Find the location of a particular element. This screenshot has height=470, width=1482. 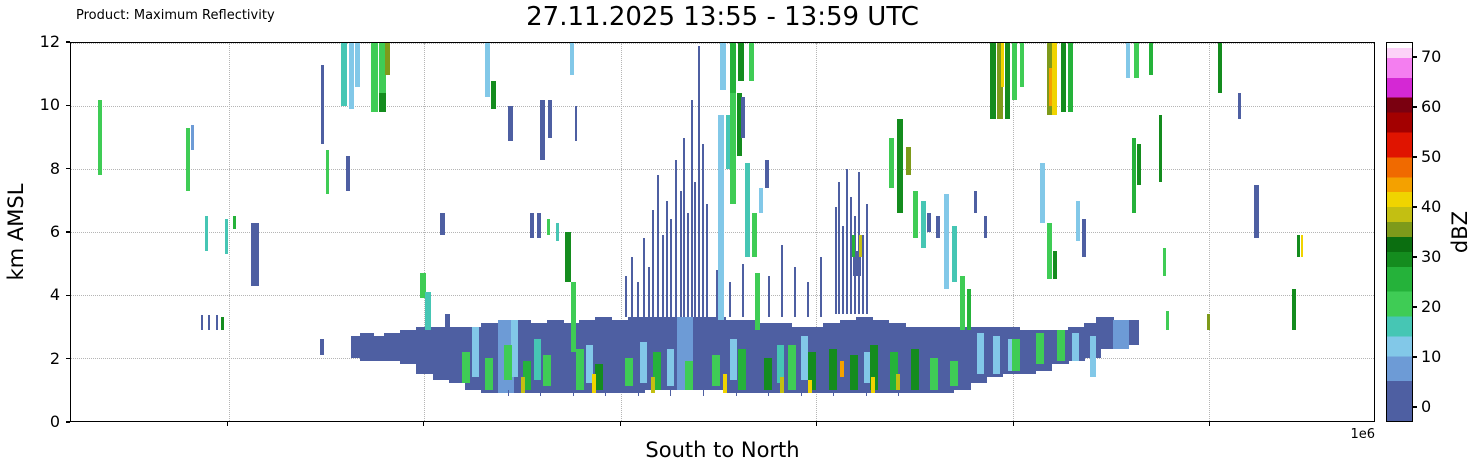

colorbar is located at coordinates (1399, 232).